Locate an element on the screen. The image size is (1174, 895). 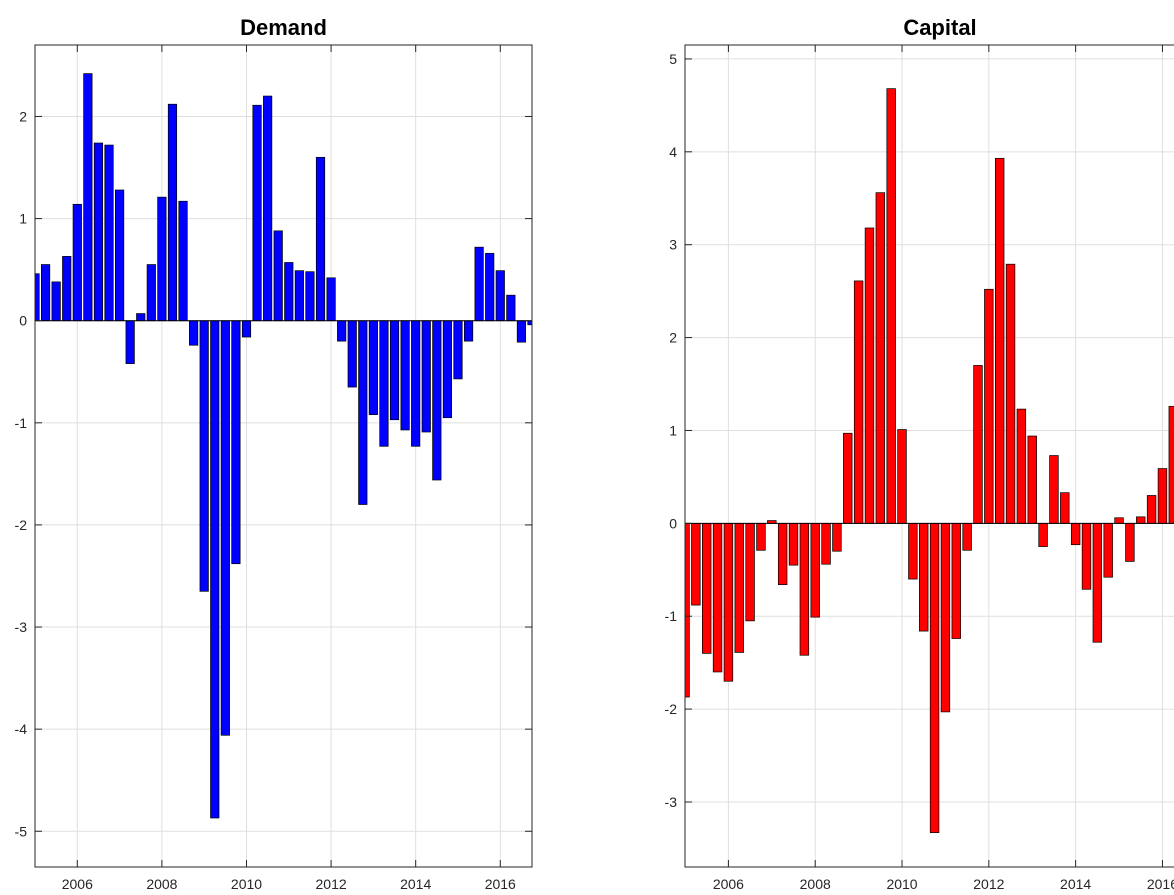
y-tick-label: -5 is located at coordinates (21, 831).